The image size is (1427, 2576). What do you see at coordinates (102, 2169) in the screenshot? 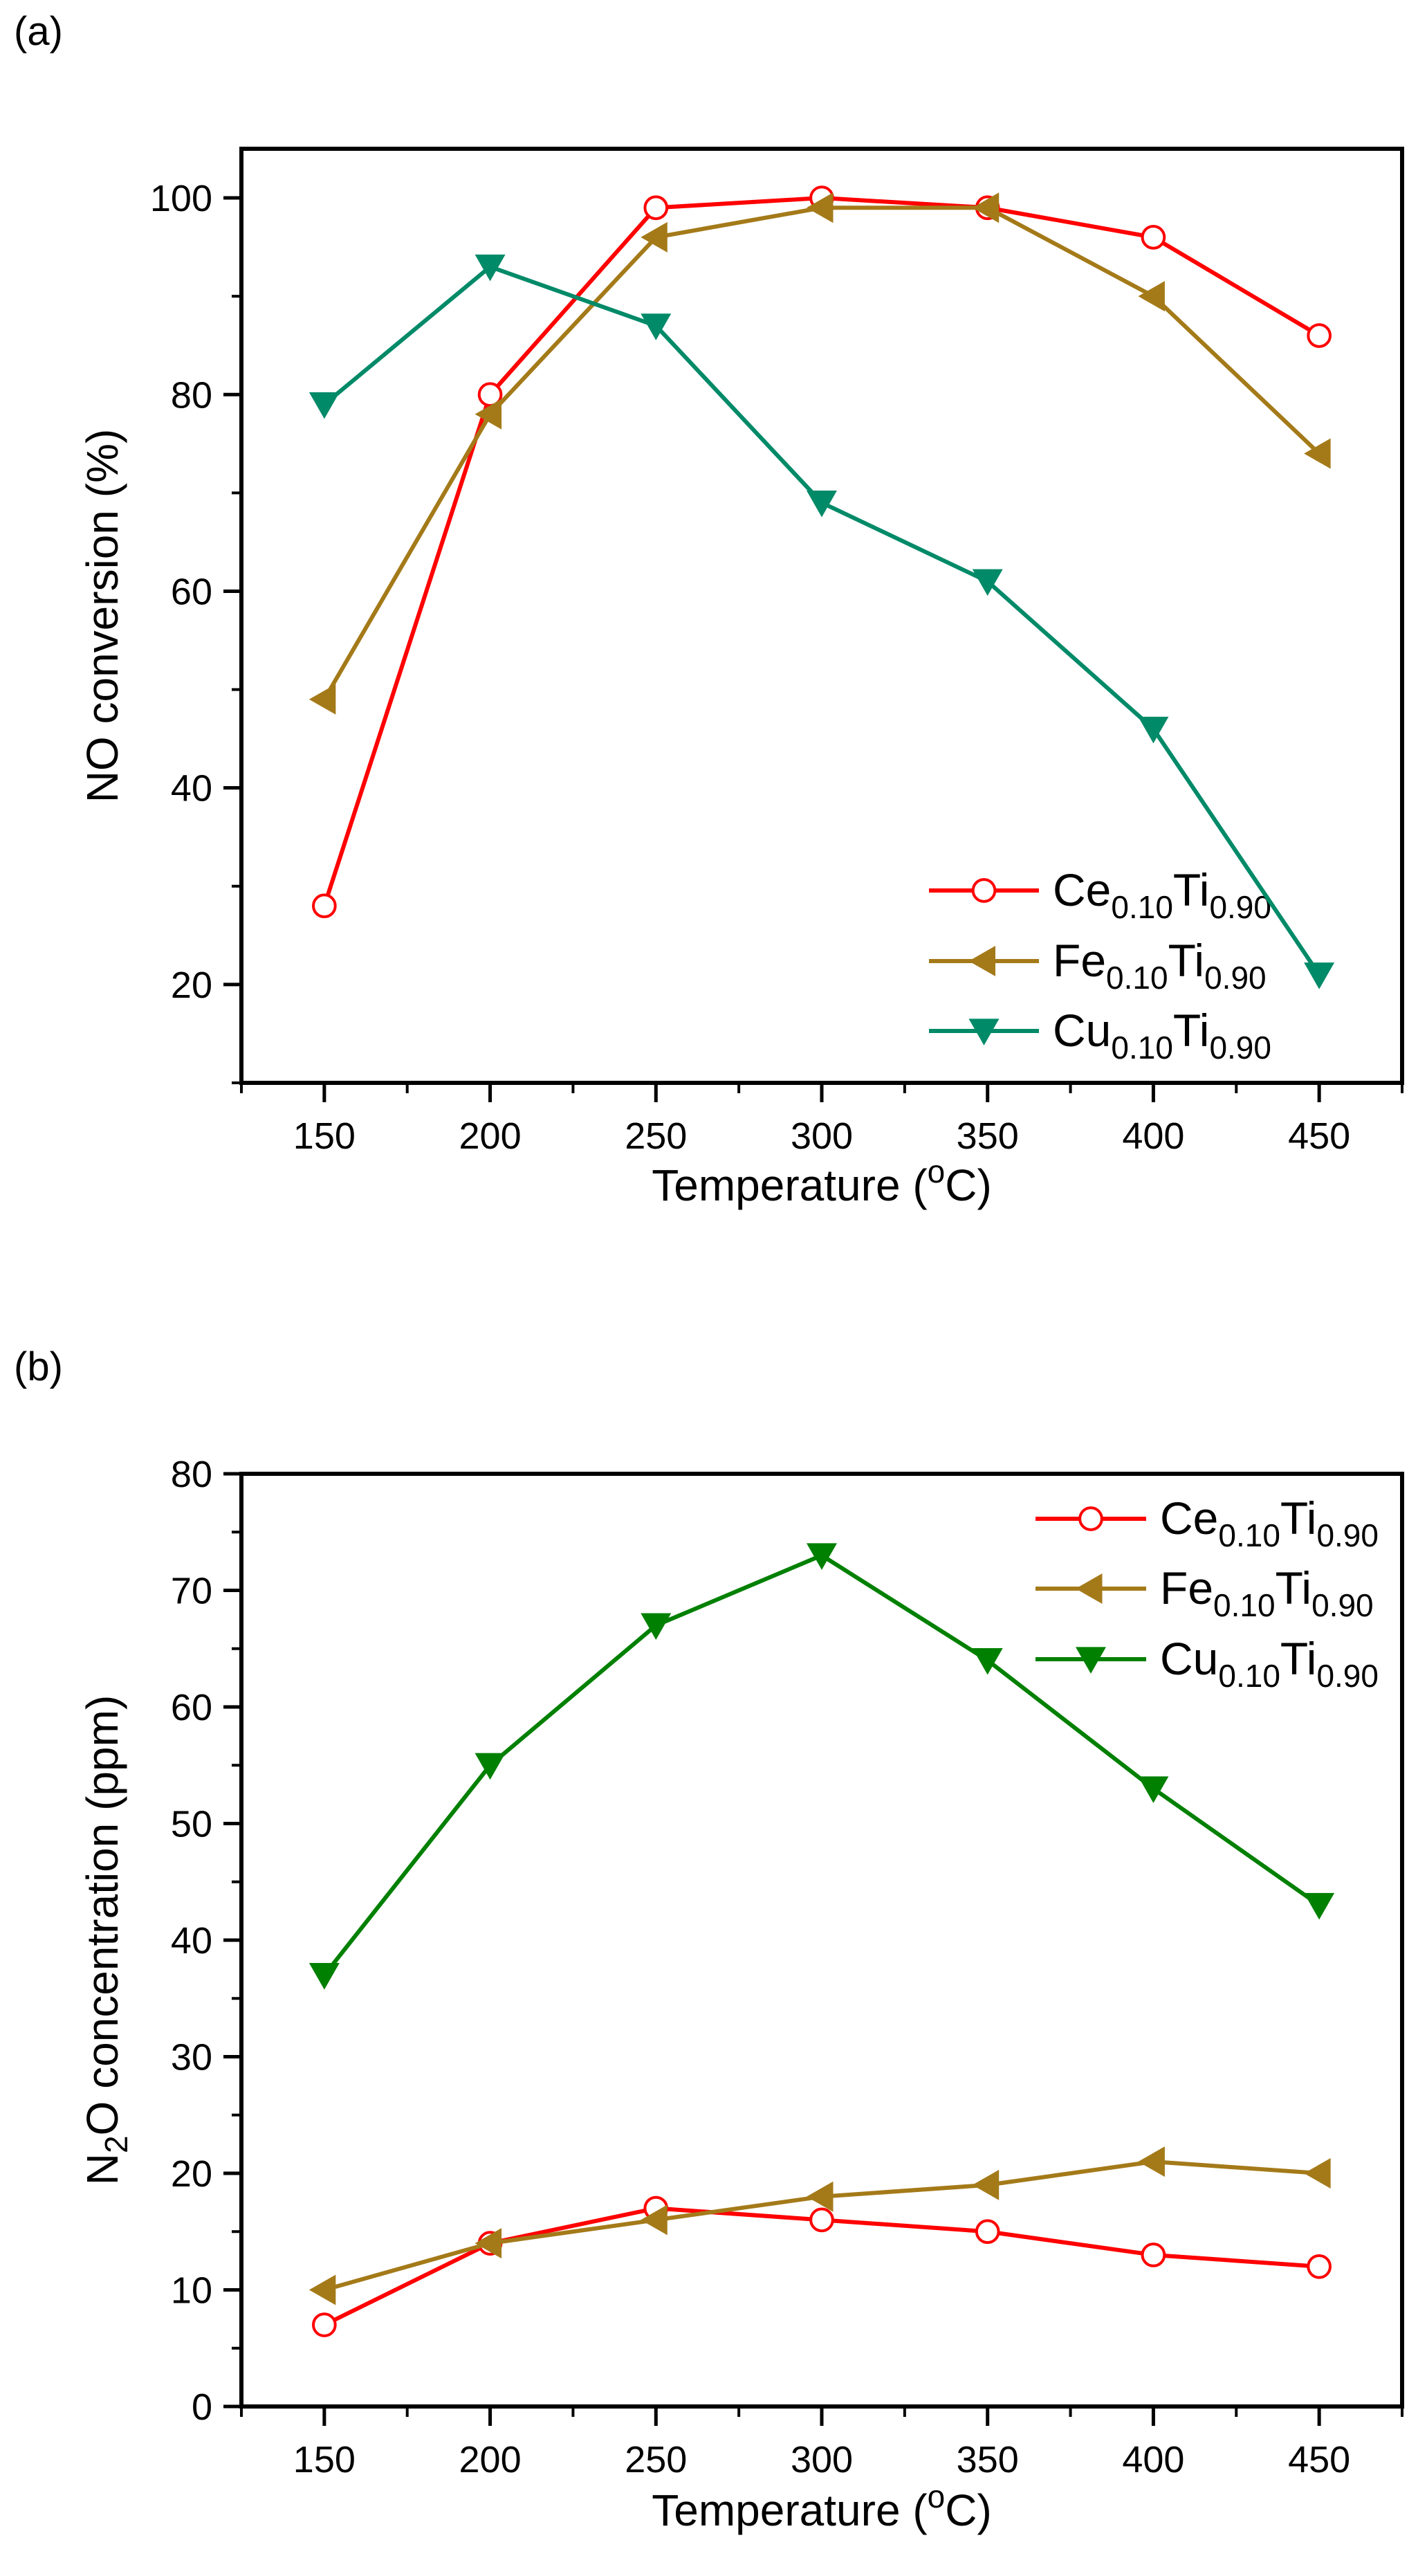
I see `text-part: N` at bounding box center [102, 2169].